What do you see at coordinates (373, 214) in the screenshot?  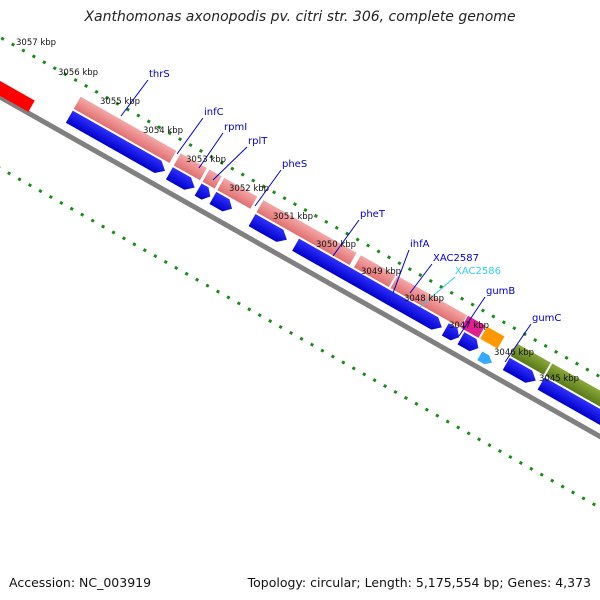 I see `gene-label-pheT: pheT` at bounding box center [373, 214].